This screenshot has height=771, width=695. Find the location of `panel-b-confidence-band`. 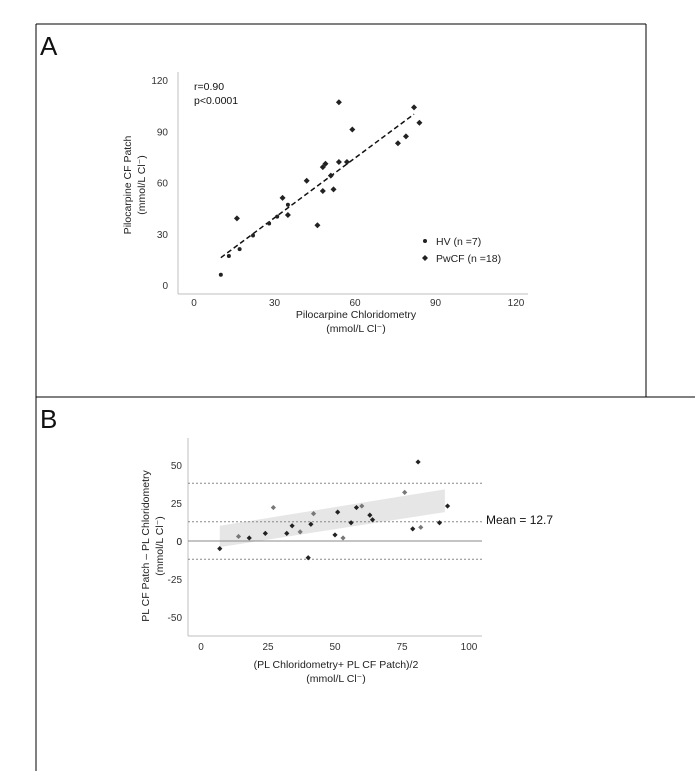

panel-b-confidence-band is located at coordinates (332, 518).